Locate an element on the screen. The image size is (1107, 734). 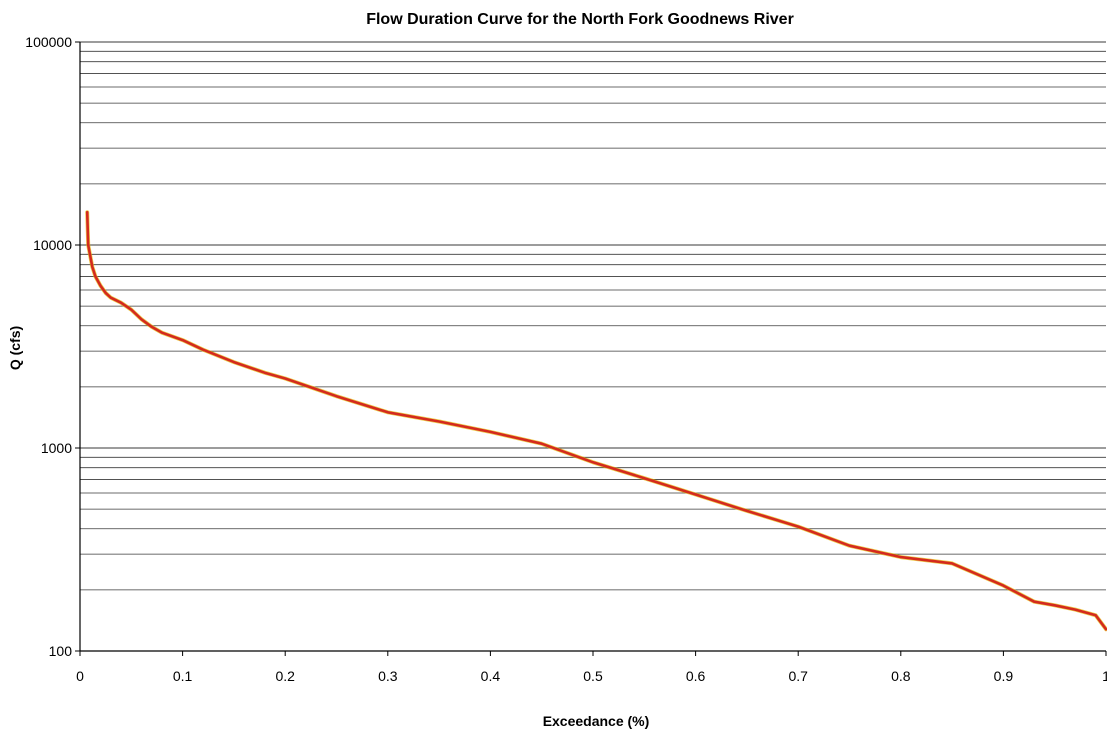
x-tick-label: 0.4 is located at coordinates (491, 676).